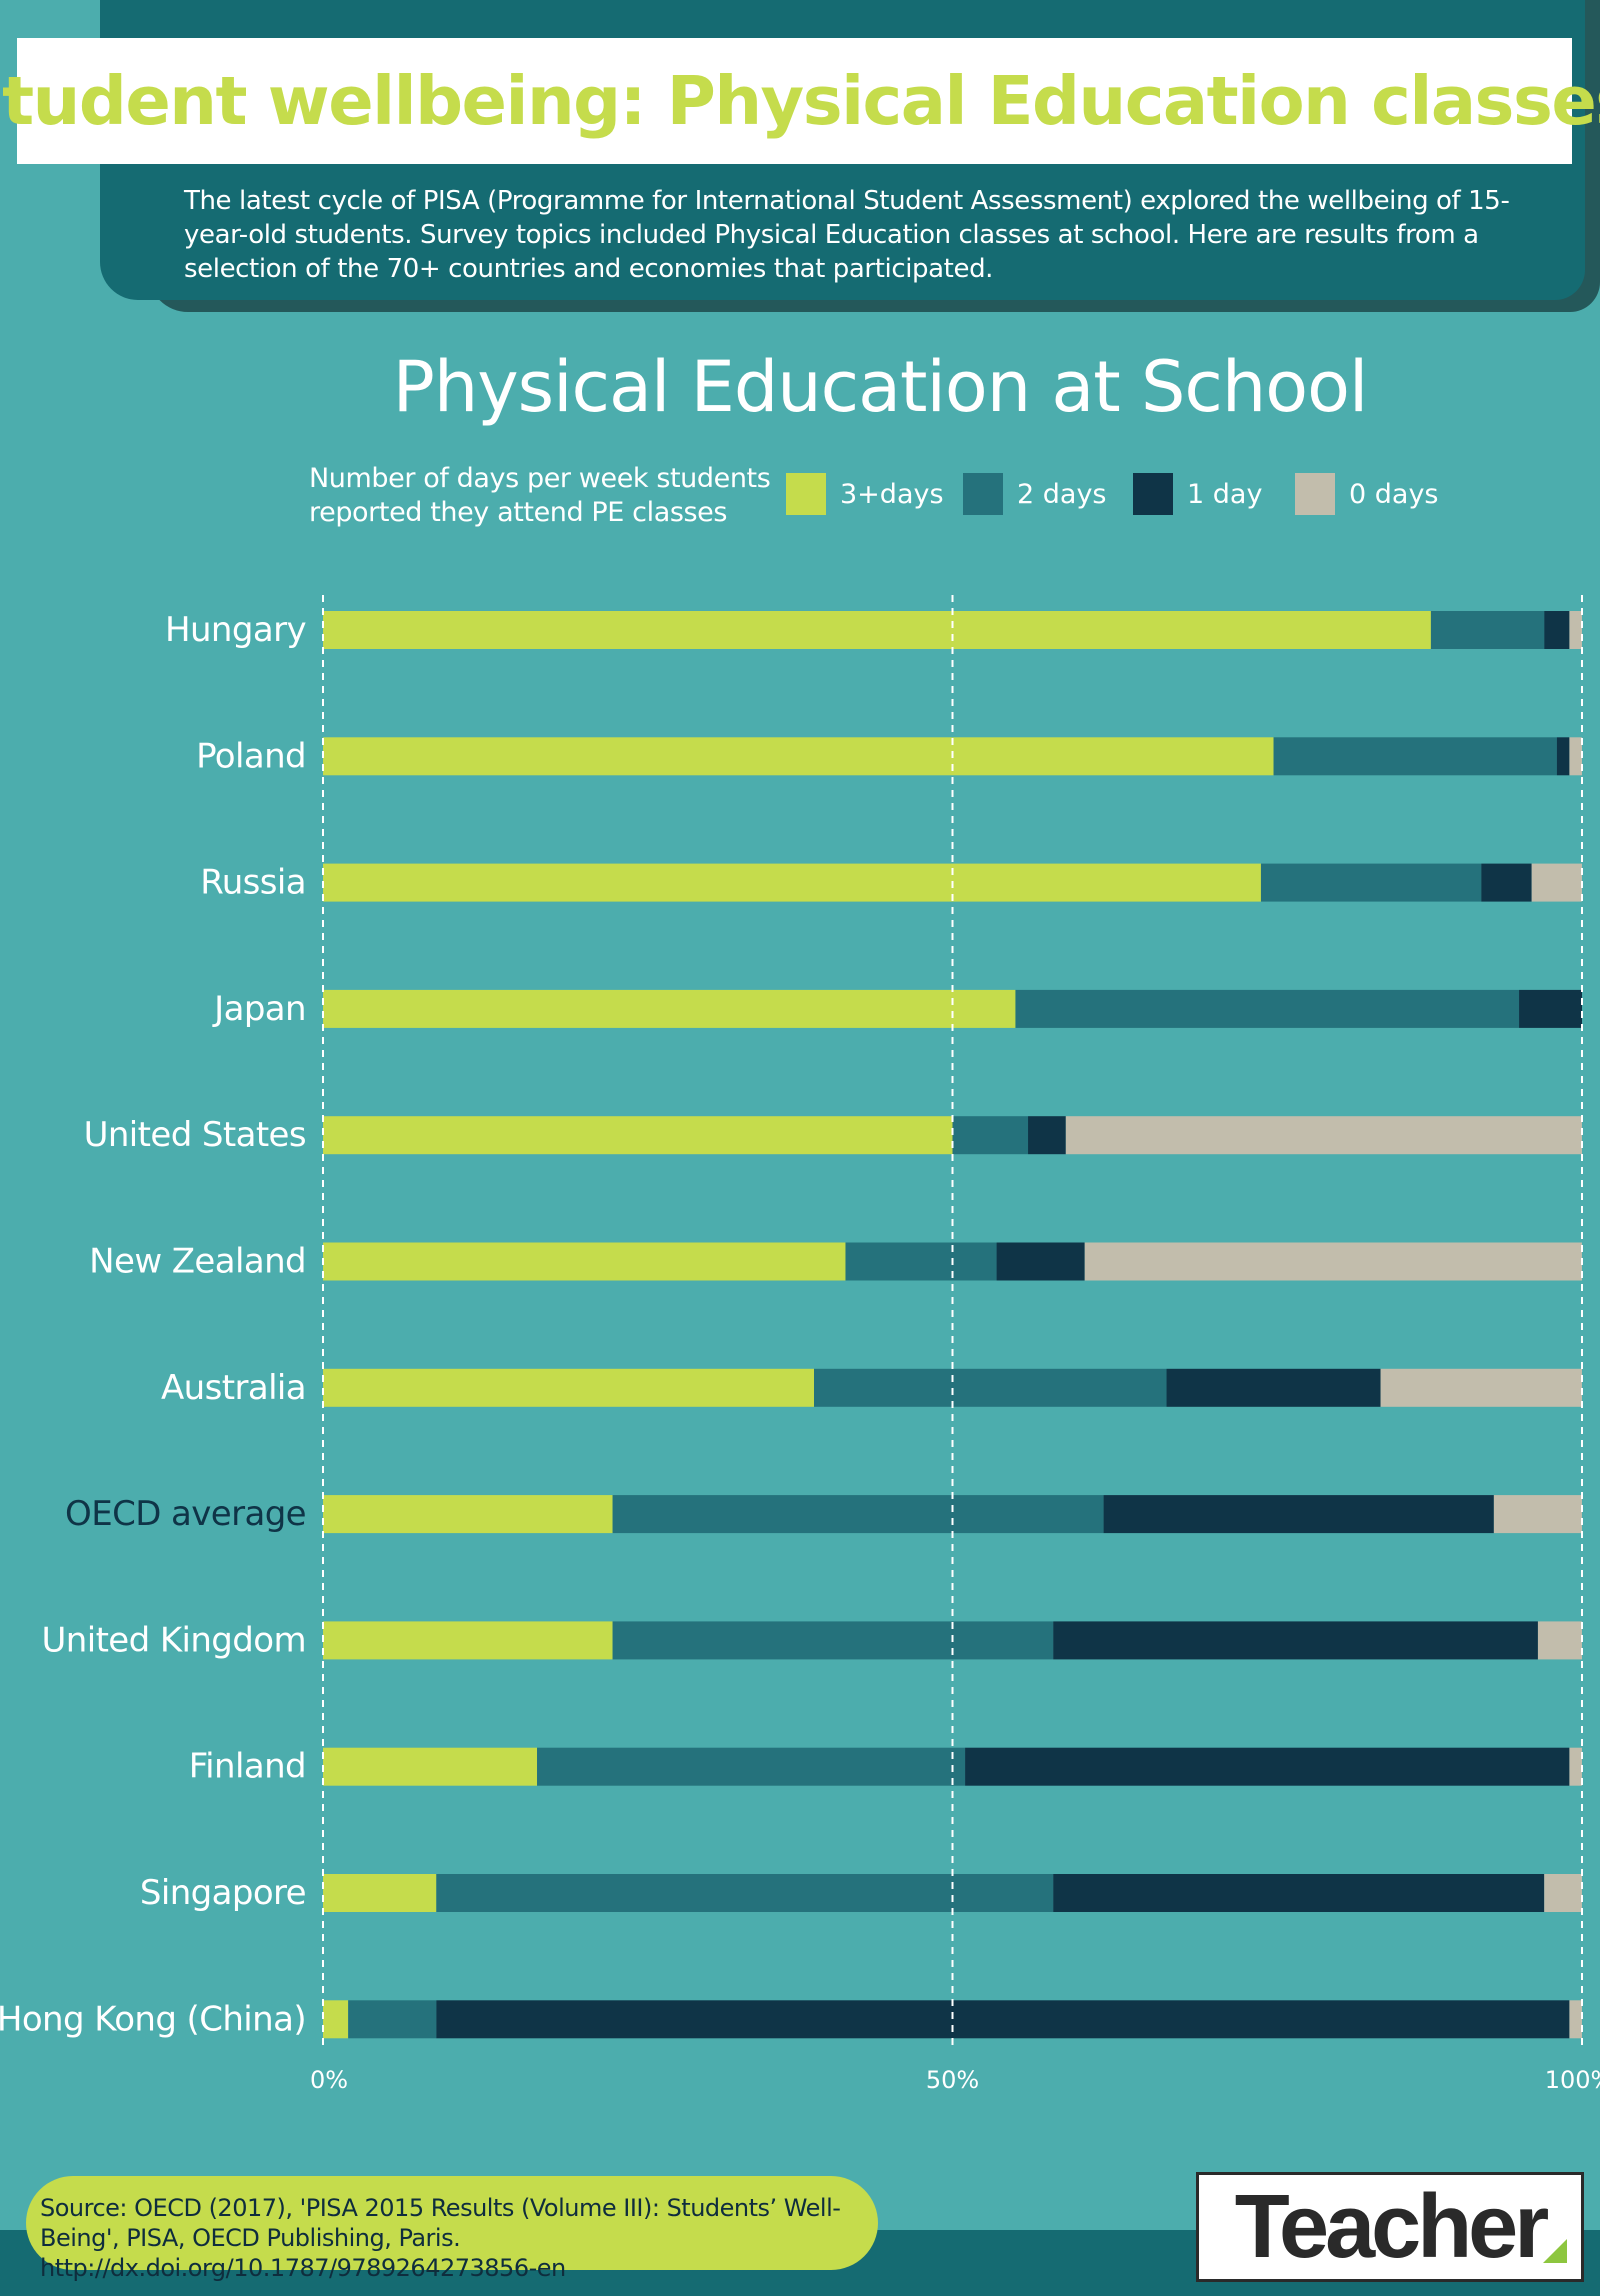  I want to click on bar-finland-0-days, so click(1575, 1766).